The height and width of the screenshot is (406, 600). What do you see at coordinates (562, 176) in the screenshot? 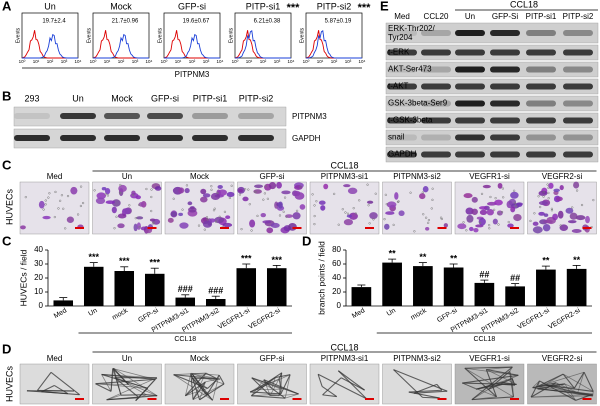
I see `image-label: VEGFR2-si` at bounding box center [562, 176].